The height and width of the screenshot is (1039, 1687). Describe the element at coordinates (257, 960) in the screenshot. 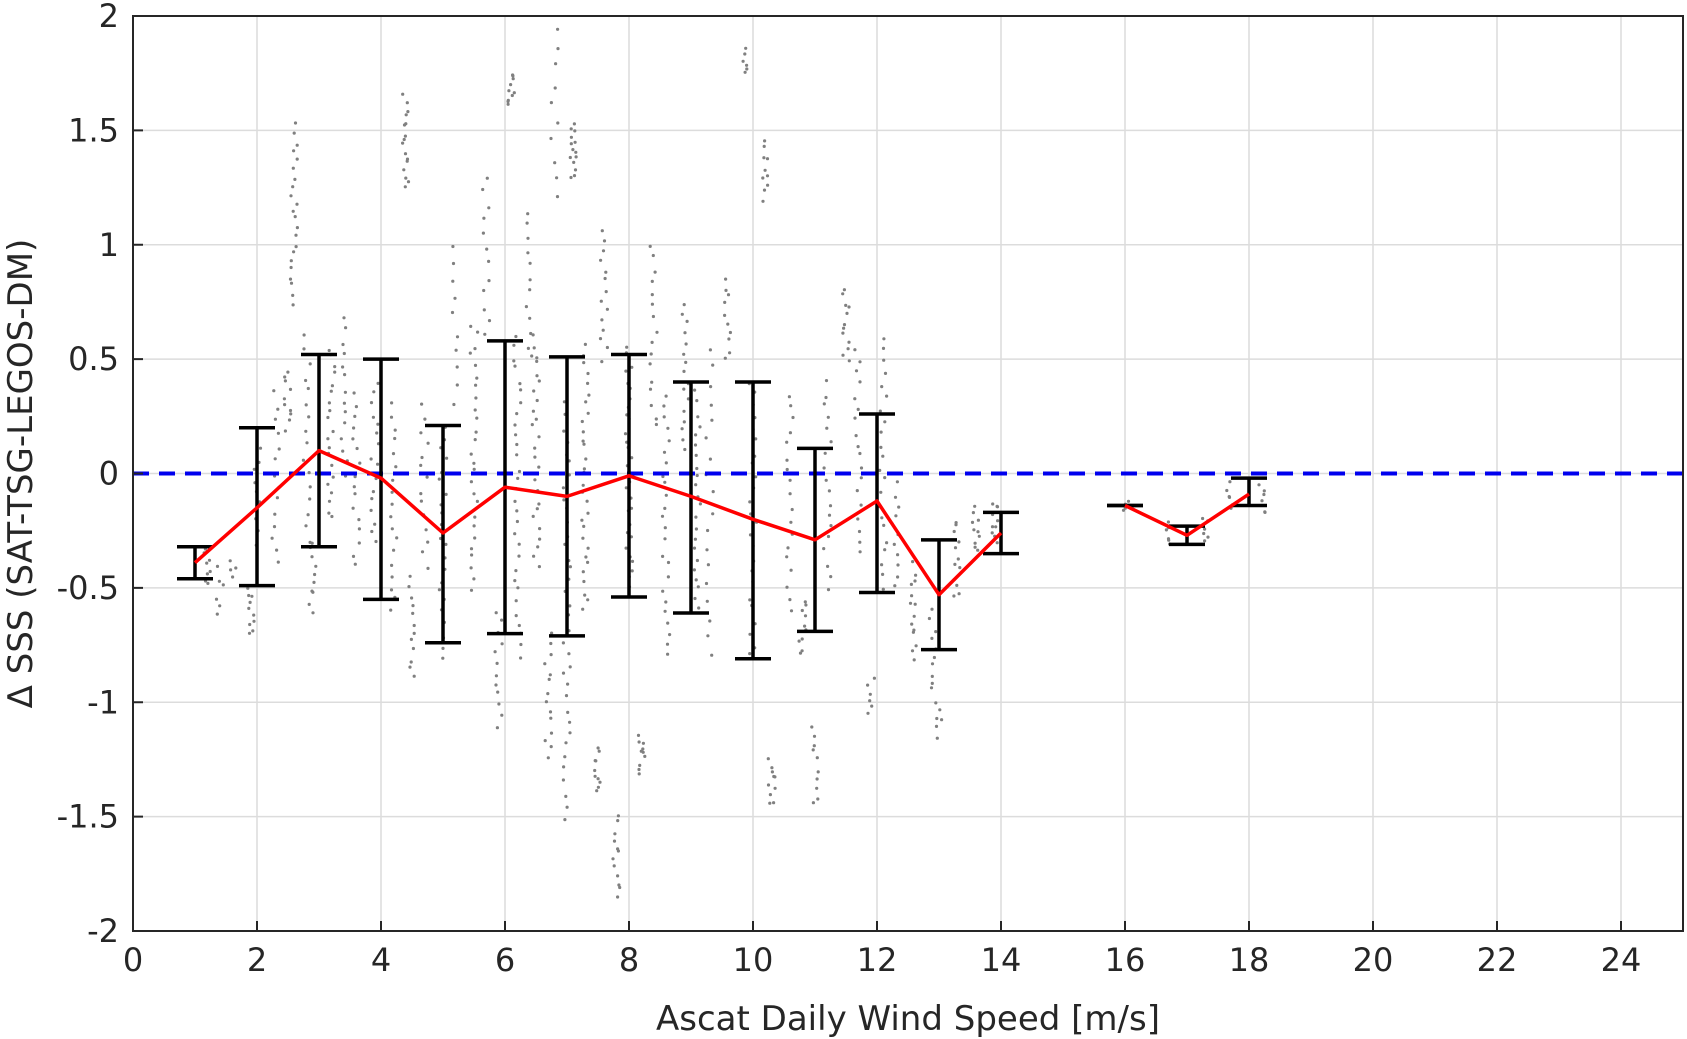

I see `x-tick-label: 2` at that location.